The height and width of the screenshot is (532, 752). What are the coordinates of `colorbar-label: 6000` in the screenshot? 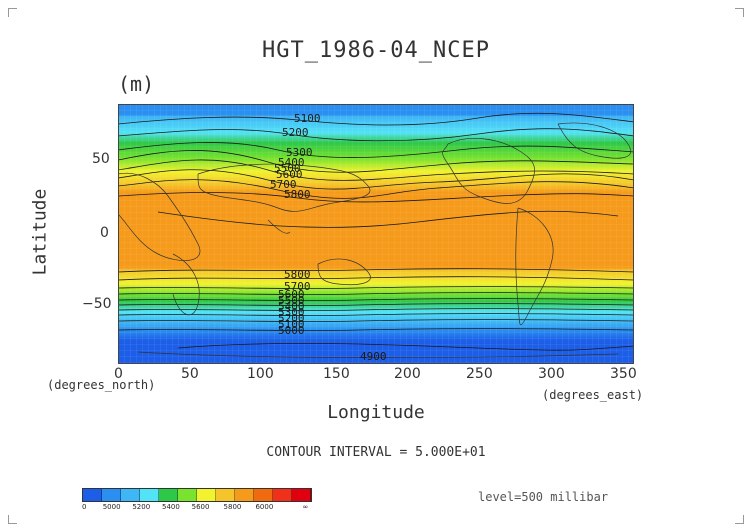 It's located at (264, 507).